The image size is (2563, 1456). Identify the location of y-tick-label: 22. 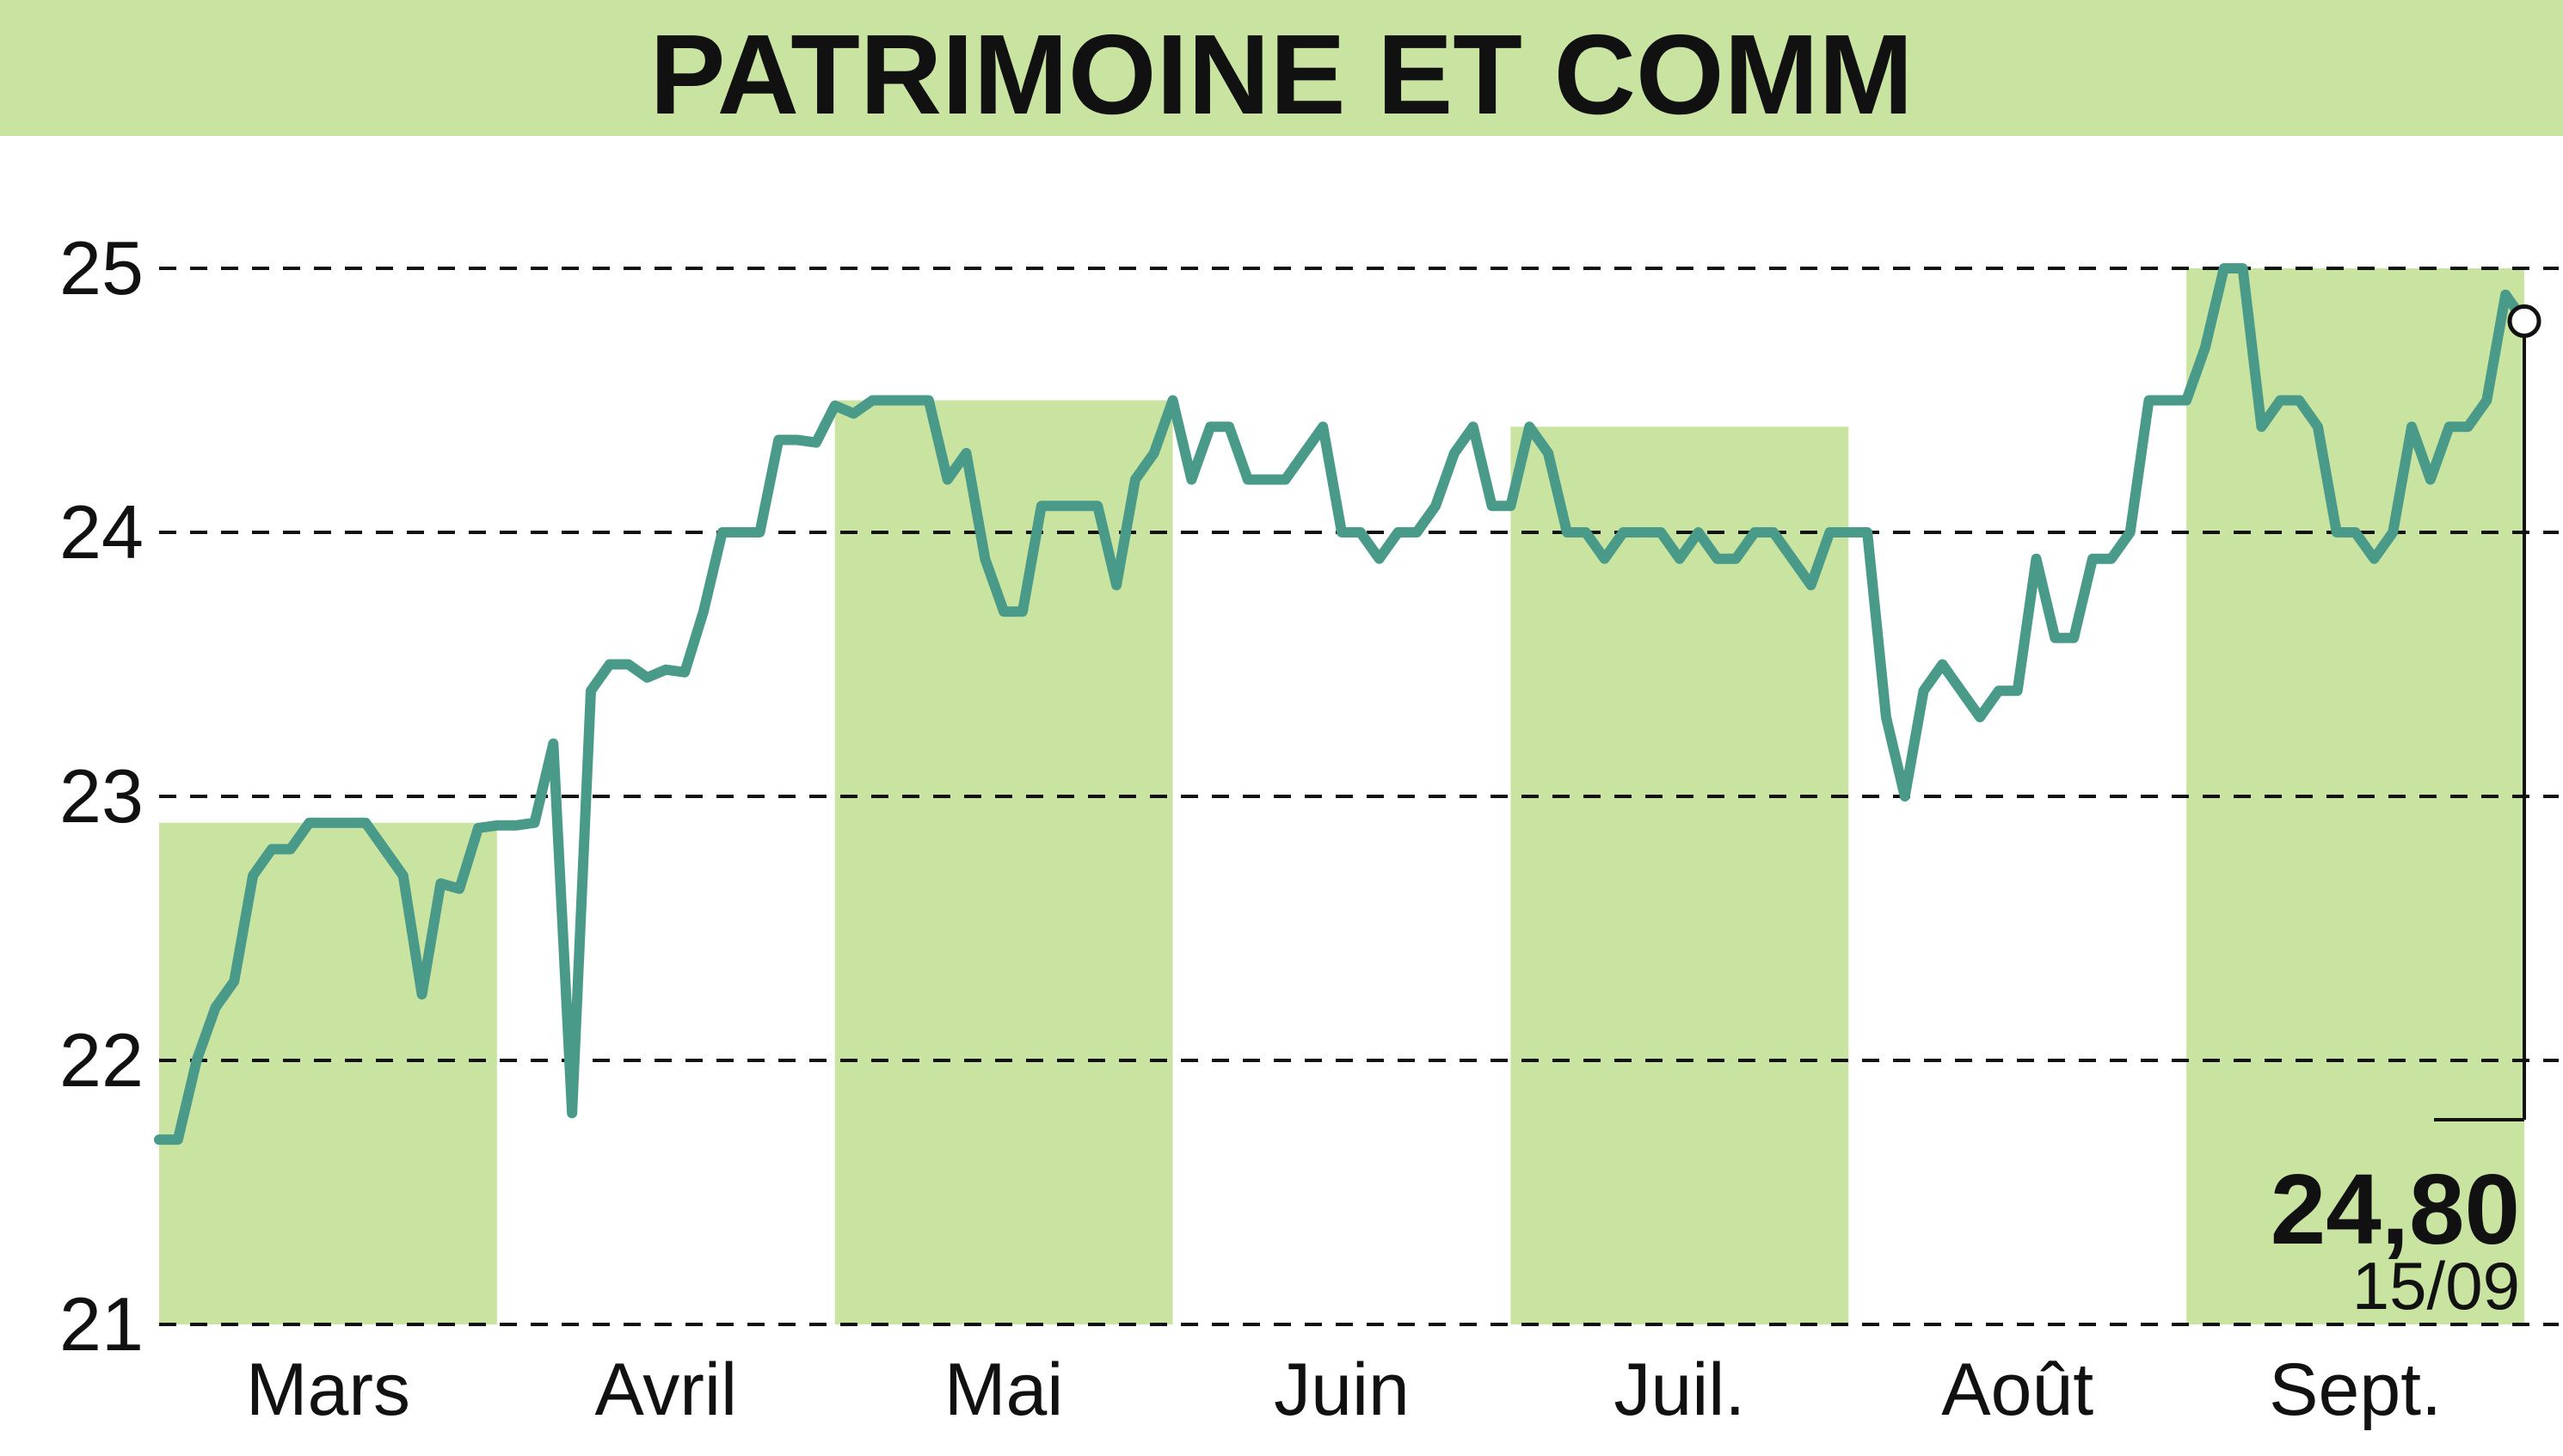
(101, 1060).